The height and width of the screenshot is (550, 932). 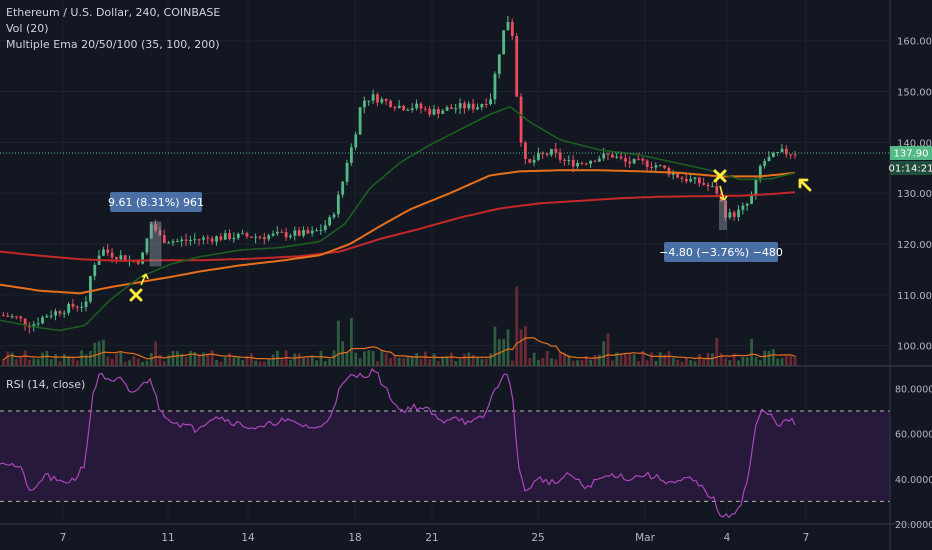 I want to click on pointer-arrow-icon, so click(x=805, y=185).